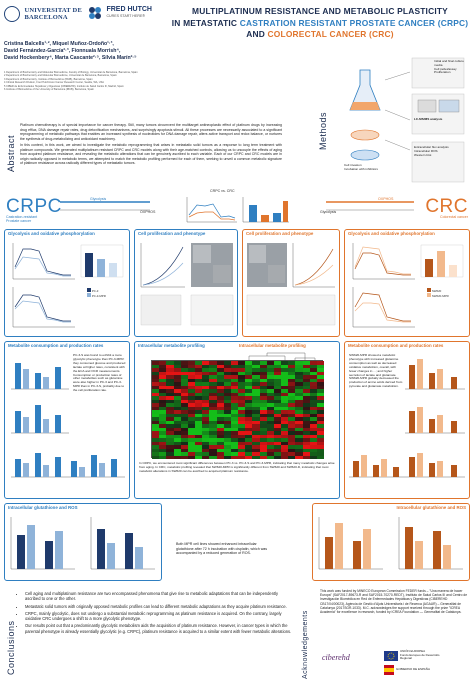 Image resolution: width=474 pixels, height=684 pixels. What do you see at coordinates (391, 233) in the screenshot?
I see `panel-title: Glycolysis and oxidative phosphorylation` at bounding box center [391, 233].